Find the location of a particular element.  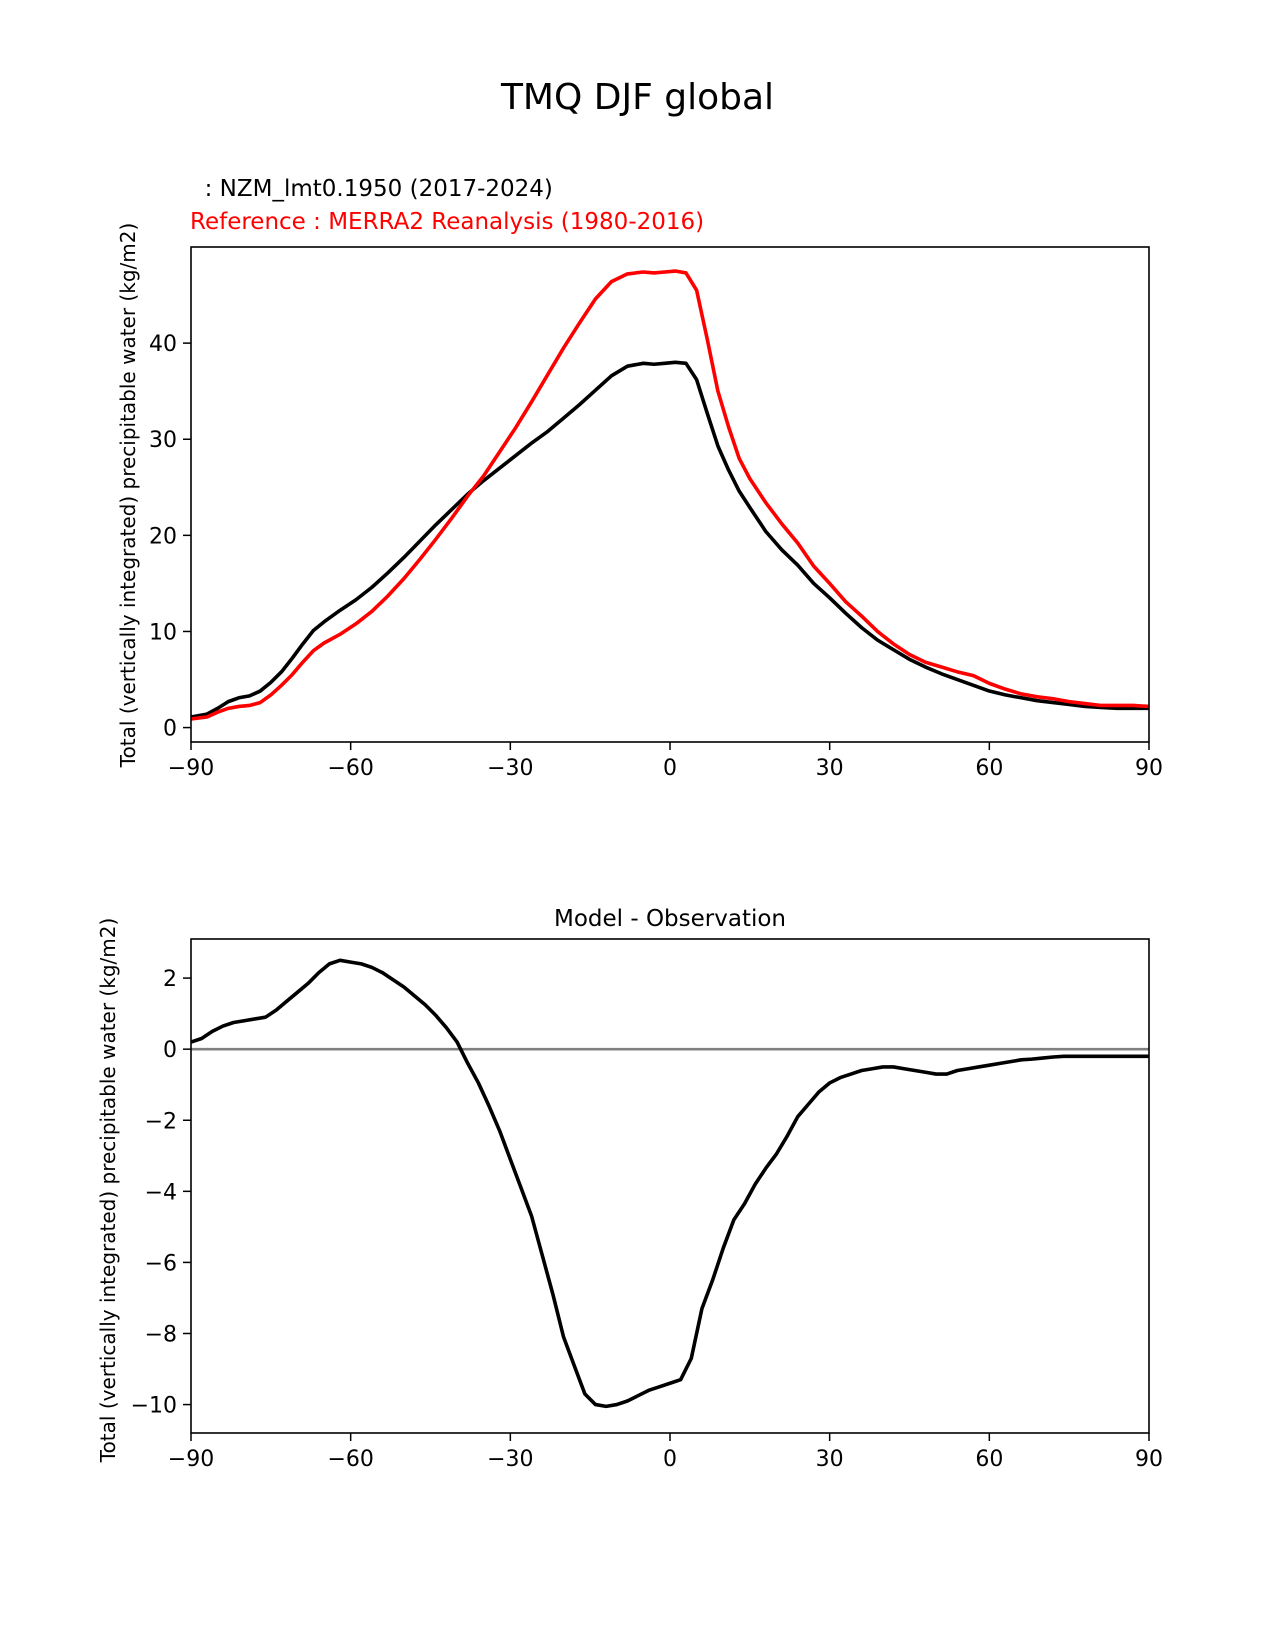

bottom-y-tick-label: −10 is located at coordinates (154, 1406).